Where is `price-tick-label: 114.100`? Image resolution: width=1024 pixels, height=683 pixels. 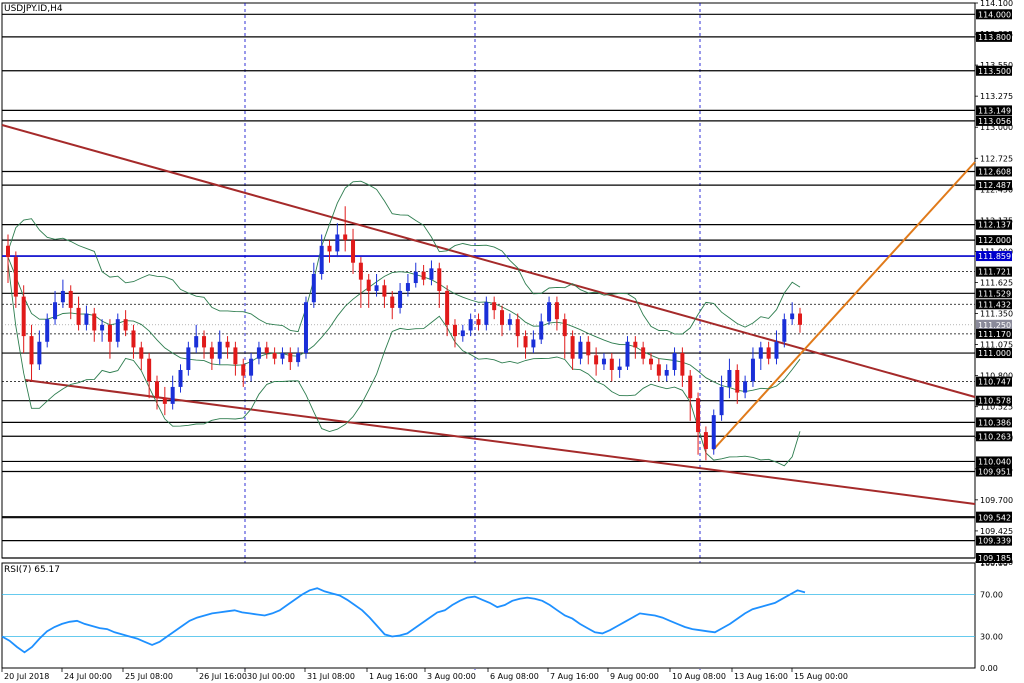 price-tick-label: 114.100 is located at coordinates (996, 4).